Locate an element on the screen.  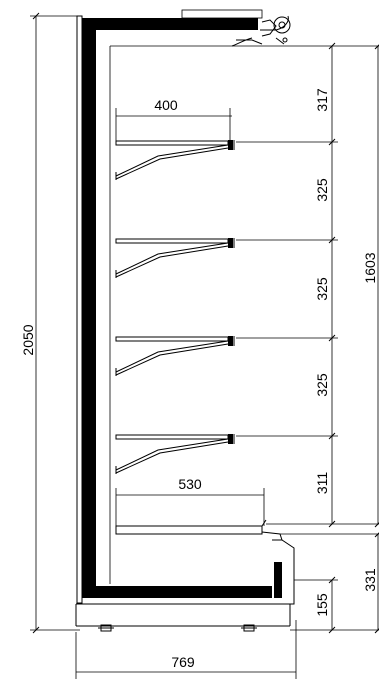
dim-shelf-depth: 400 is located at coordinates (166, 105).